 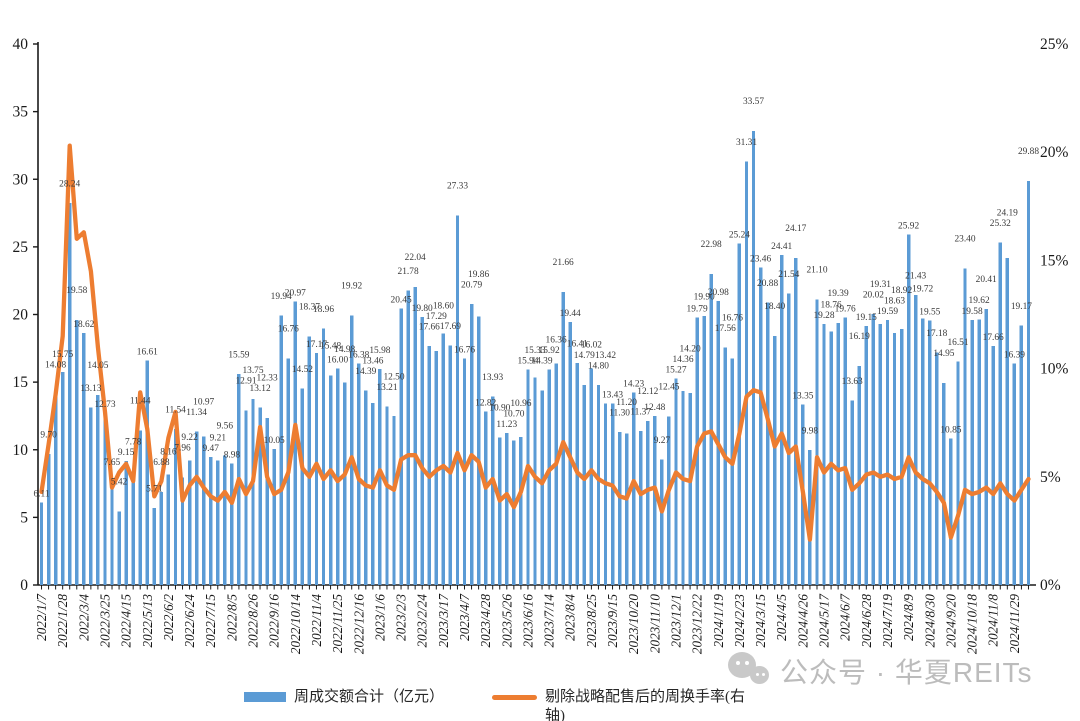 I want to click on svg-text: 9.47, so click(x=210, y=449).